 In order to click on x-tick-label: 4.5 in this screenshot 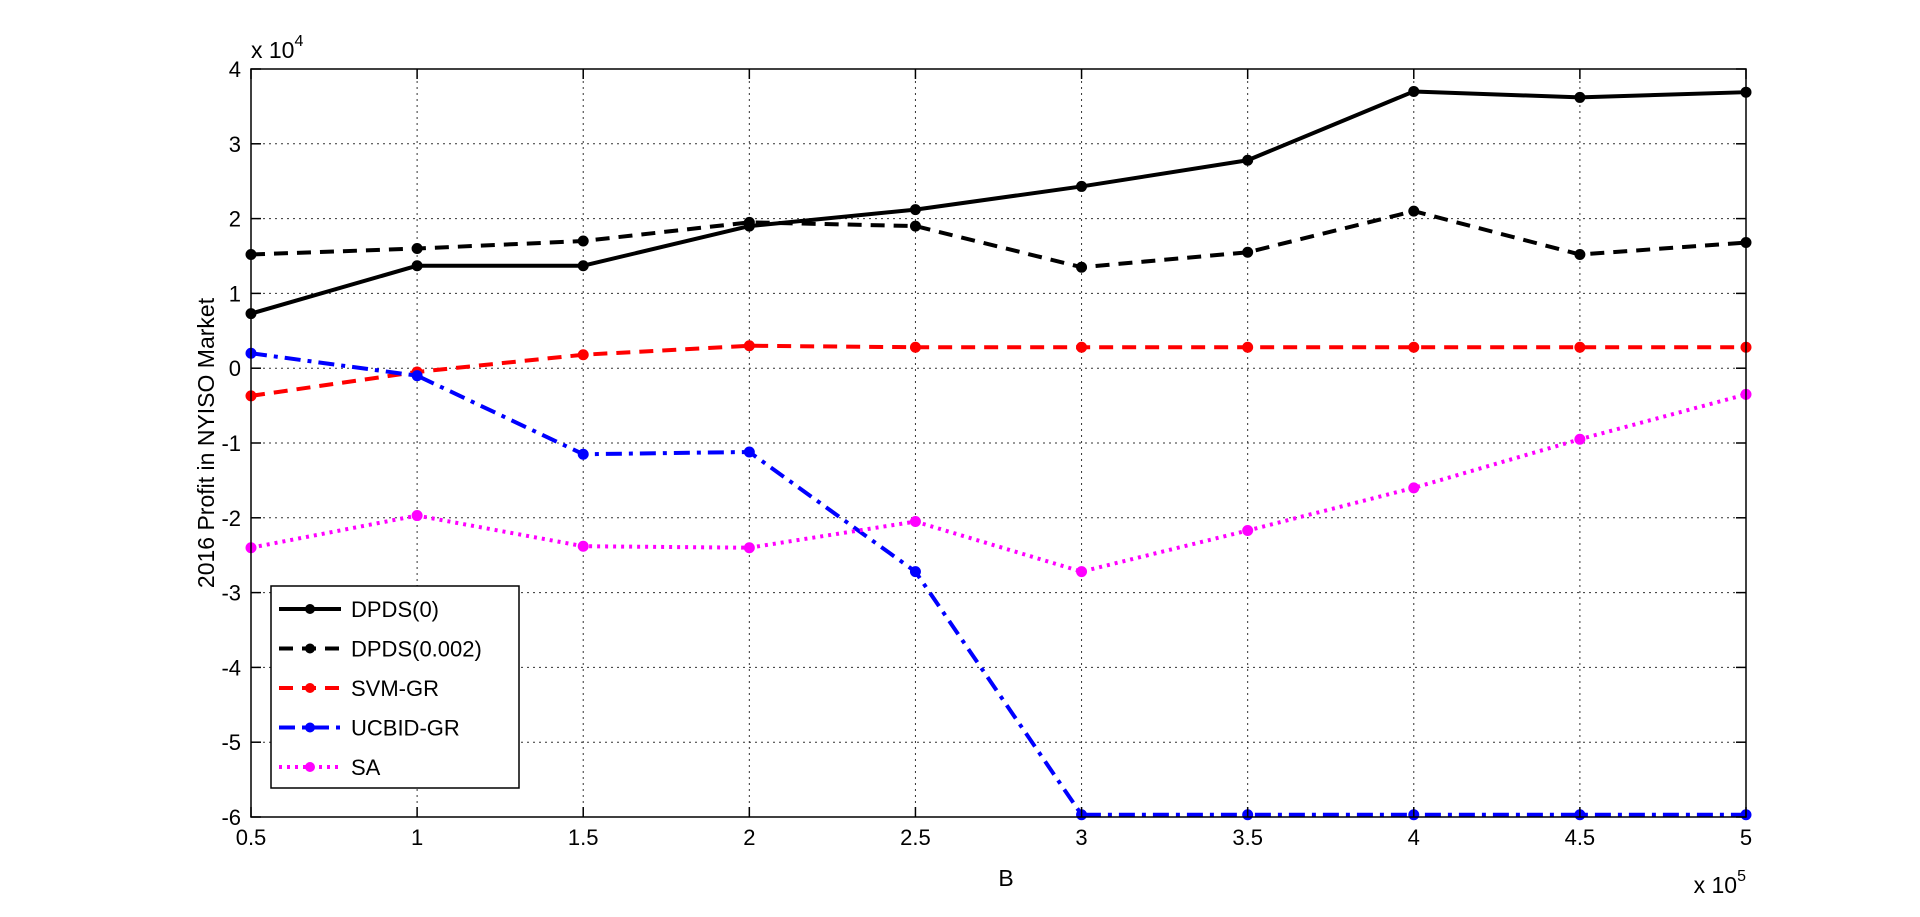, I will do `click(1580, 837)`.